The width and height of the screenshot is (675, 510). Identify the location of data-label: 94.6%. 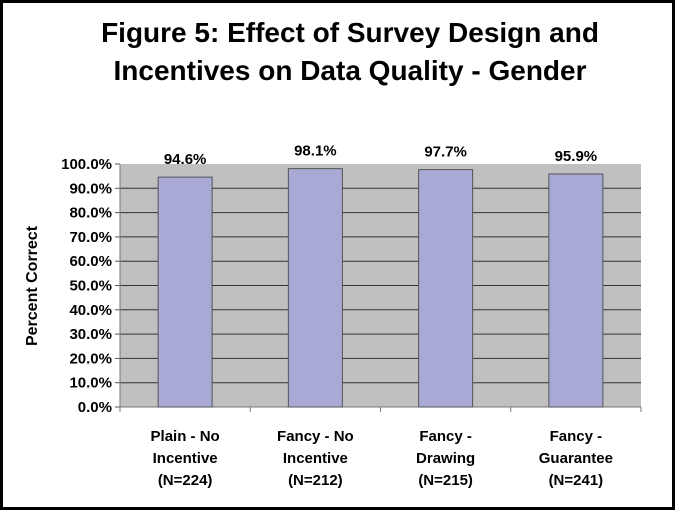
(185, 159).